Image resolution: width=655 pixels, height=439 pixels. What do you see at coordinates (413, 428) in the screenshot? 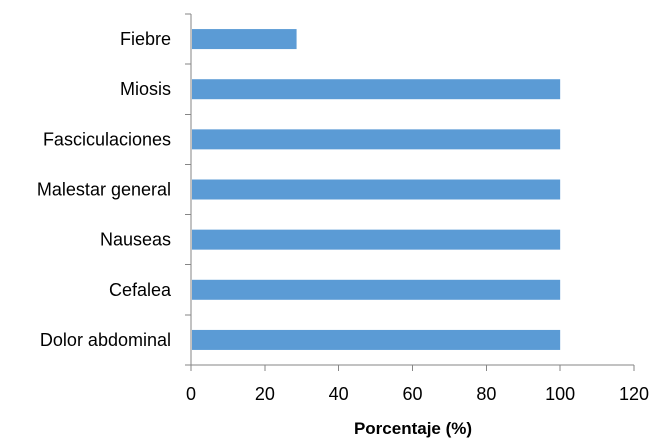
I see `x-axis-title: Porcentaje (%)` at bounding box center [413, 428].